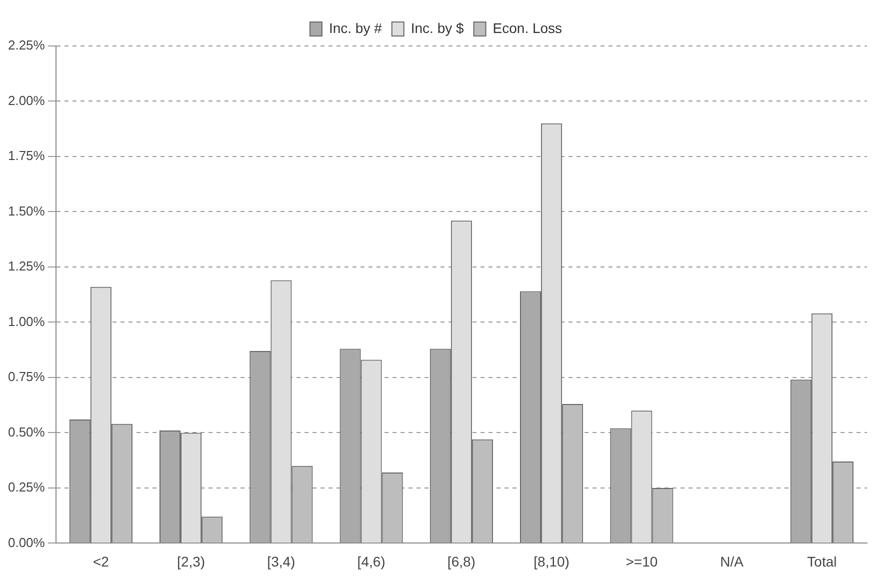 This screenshot has width=877, height=579. I want to click on x-tick-label: Total, so click(822, 561).